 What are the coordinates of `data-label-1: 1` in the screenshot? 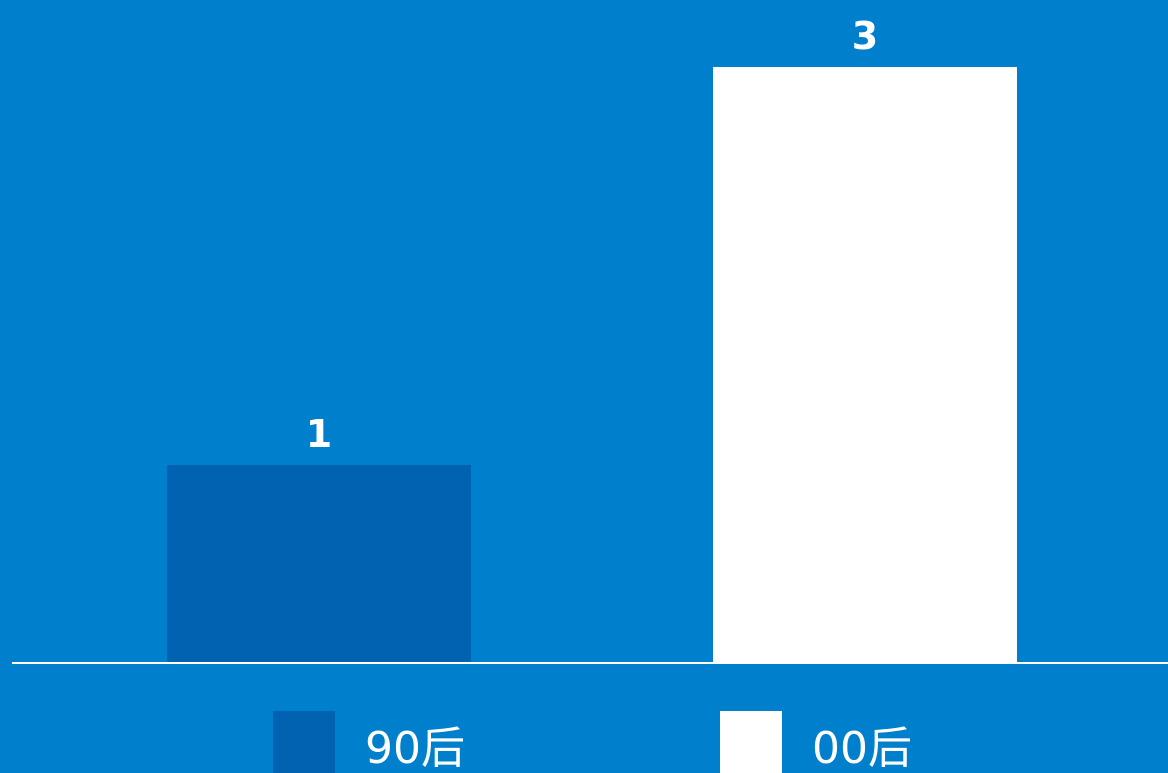 It's located at (319, 434).